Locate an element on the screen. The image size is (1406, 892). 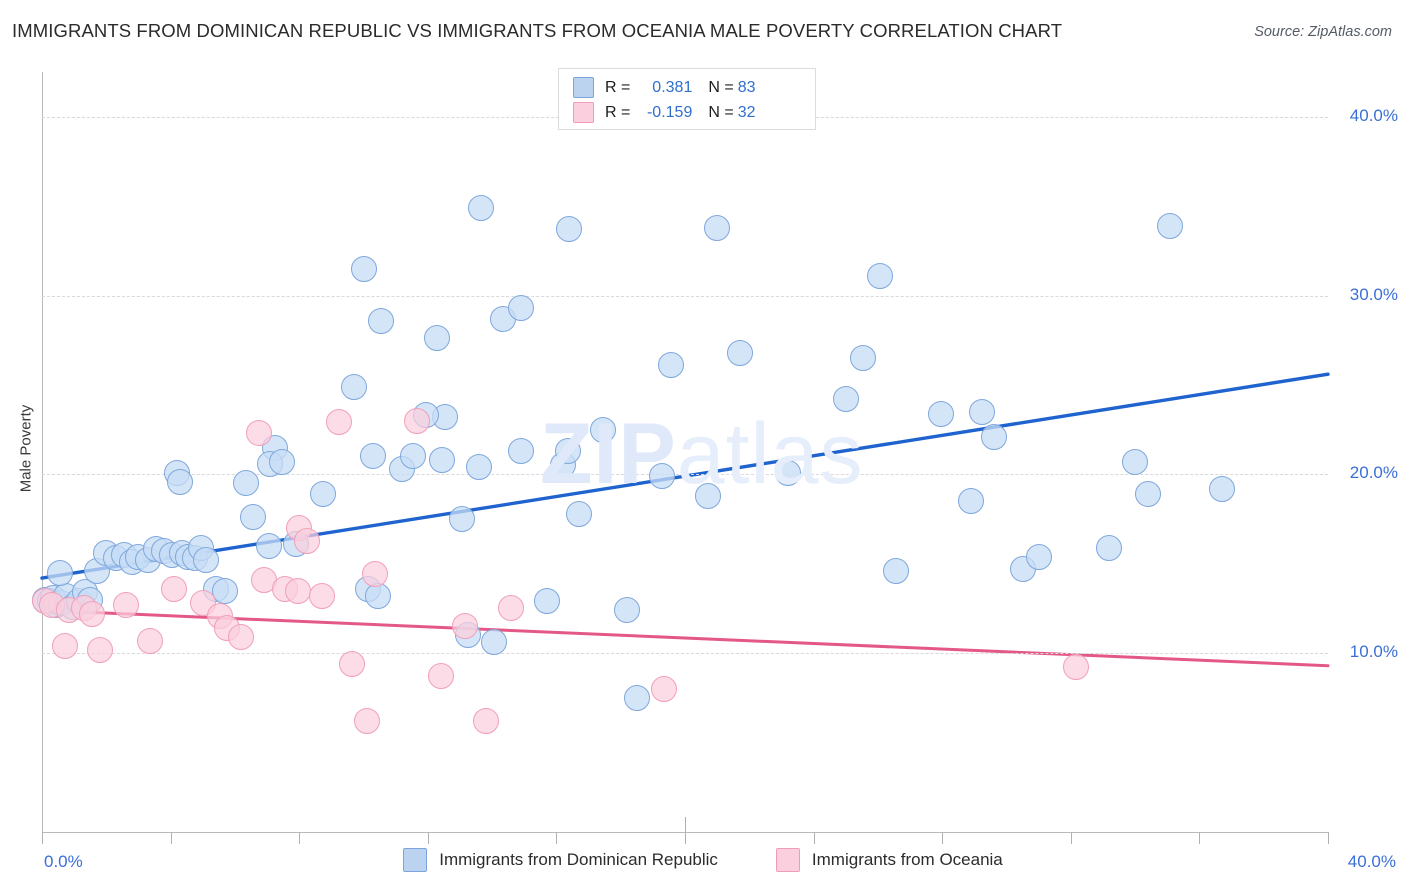
legend-swatch-icon-blue is located at coordinates (415, 860).